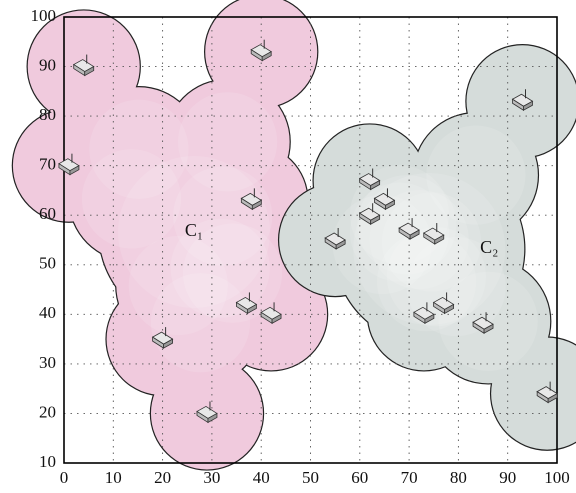 This screenshot has height=493, width=576. What do you see at coordinates (162, 477) in the screenshot?
I see `x-tick-label: 20` at bounding box center [162, 477].